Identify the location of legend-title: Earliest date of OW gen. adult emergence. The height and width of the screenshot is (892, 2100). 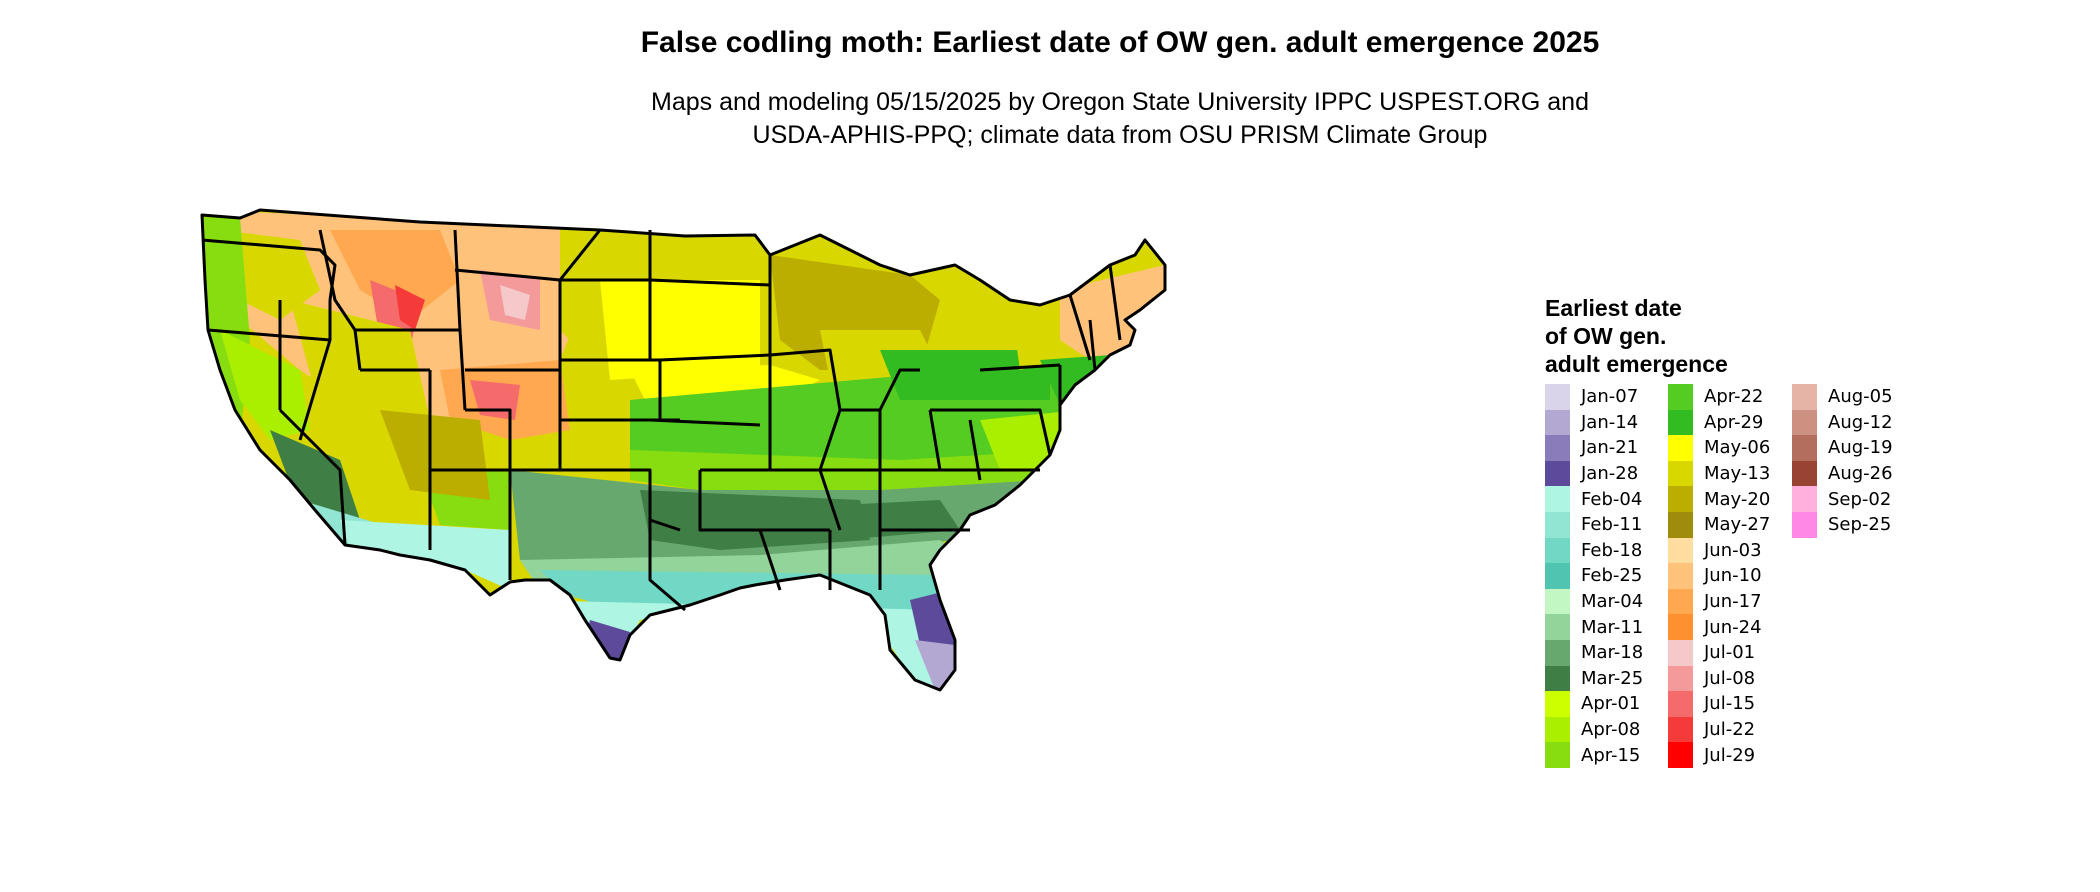
(1636, 336).